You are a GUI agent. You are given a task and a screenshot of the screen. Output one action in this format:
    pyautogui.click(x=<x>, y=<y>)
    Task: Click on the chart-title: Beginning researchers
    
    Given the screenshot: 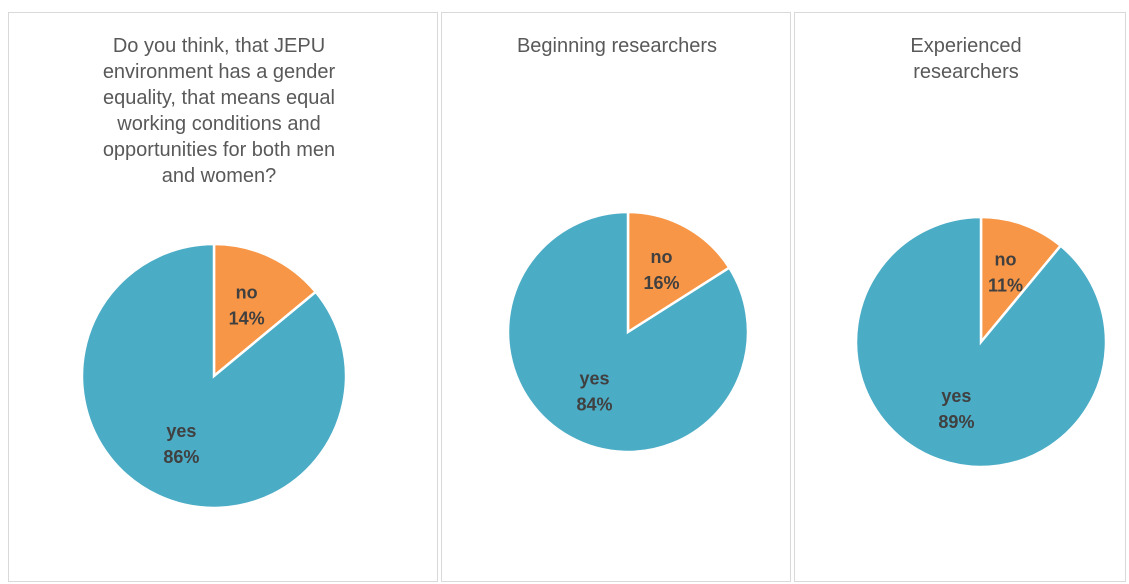 What is the action you would take?
    pyautogui.click(x=617, y=46)
    